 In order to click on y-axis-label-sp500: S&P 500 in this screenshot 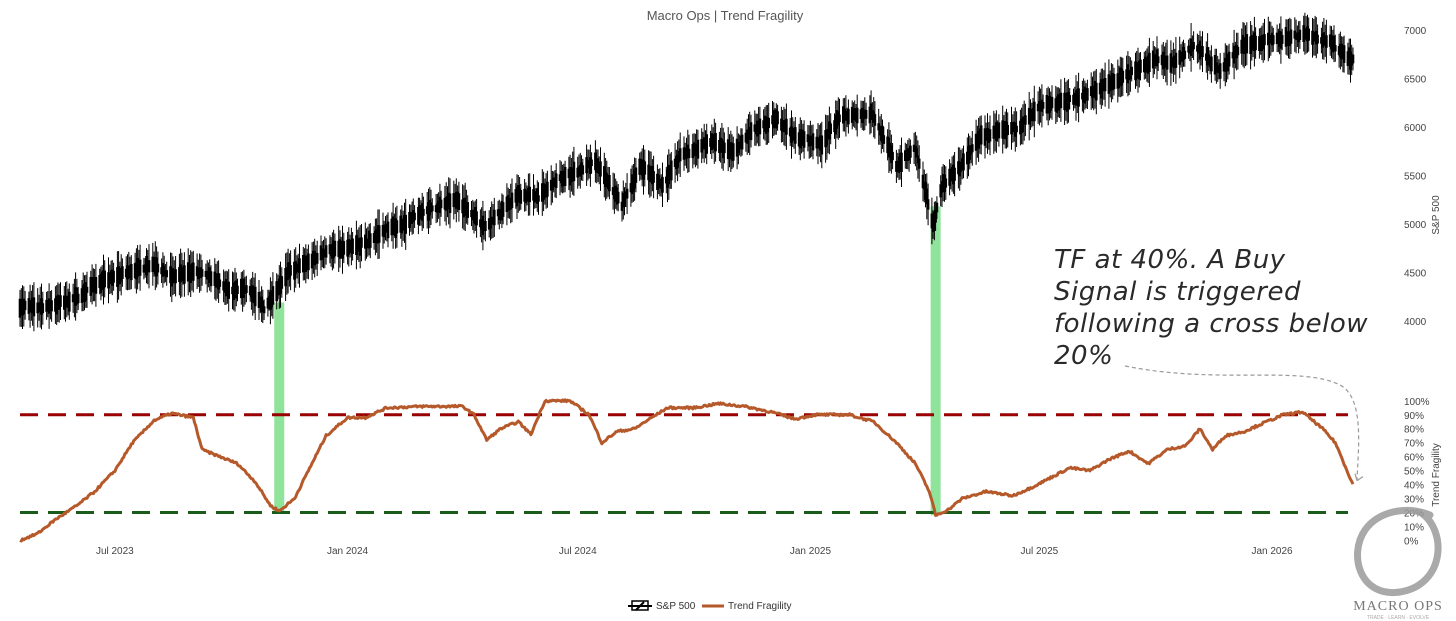, I will do `click(1436, 215)`.